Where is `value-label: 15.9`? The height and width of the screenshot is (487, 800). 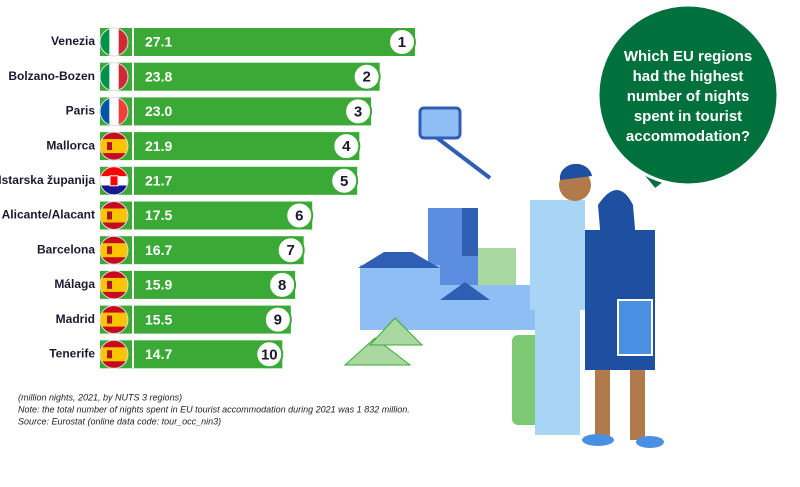 value-label: 15.9 is located at coordinates (158, 285).